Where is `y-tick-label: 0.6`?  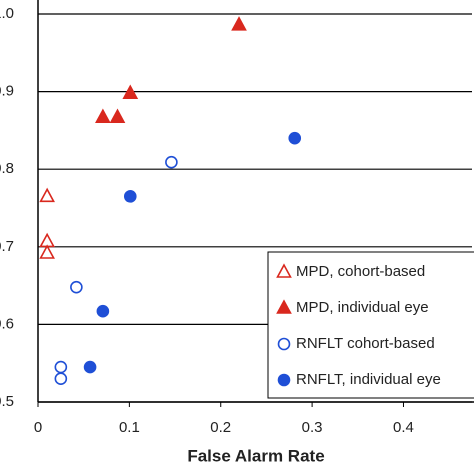
y-tick-label: 0.6 is located at coordinates (7, 323).